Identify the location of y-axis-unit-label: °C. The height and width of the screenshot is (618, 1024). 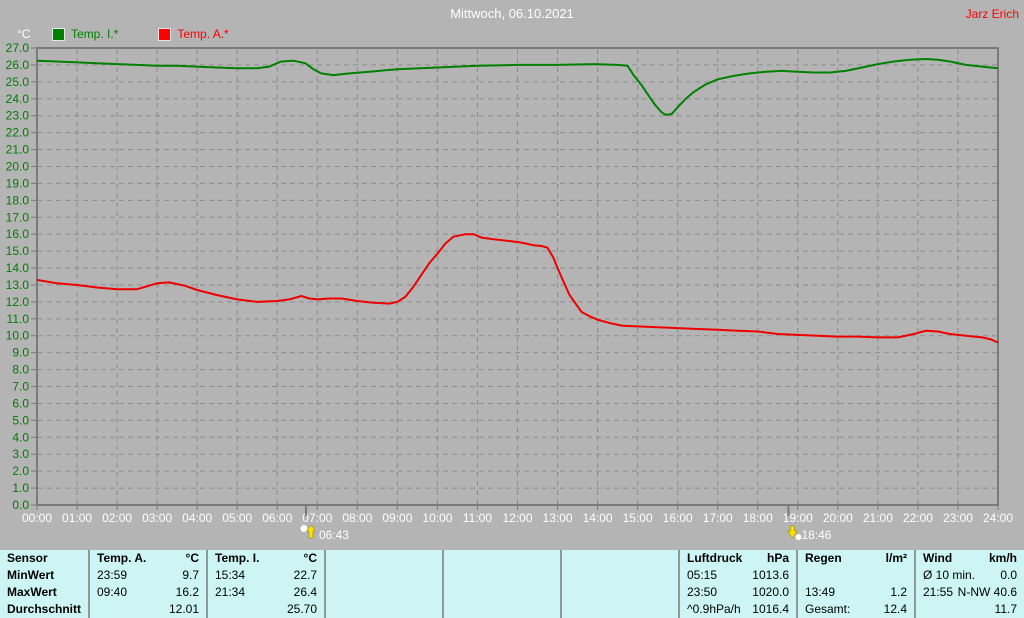
(24, 34).